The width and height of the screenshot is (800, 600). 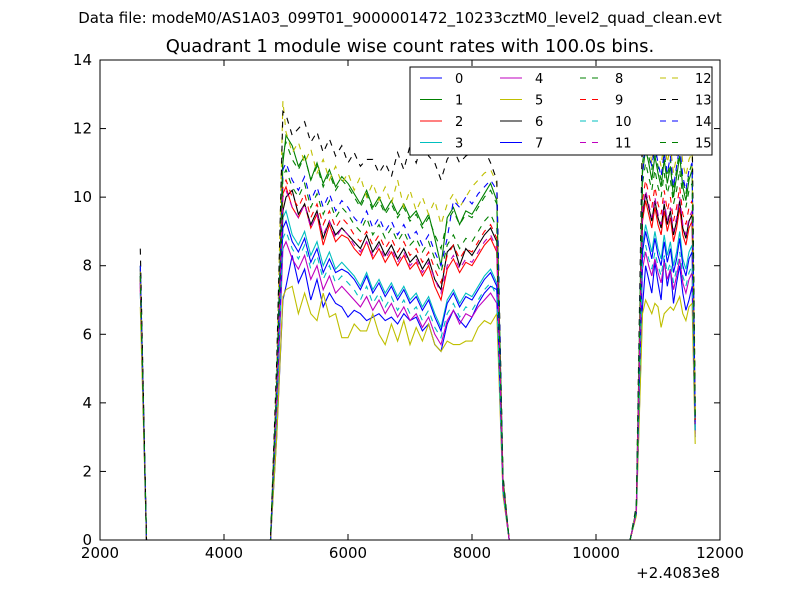 I want to click on legend-box, so click(x=561, y=111).